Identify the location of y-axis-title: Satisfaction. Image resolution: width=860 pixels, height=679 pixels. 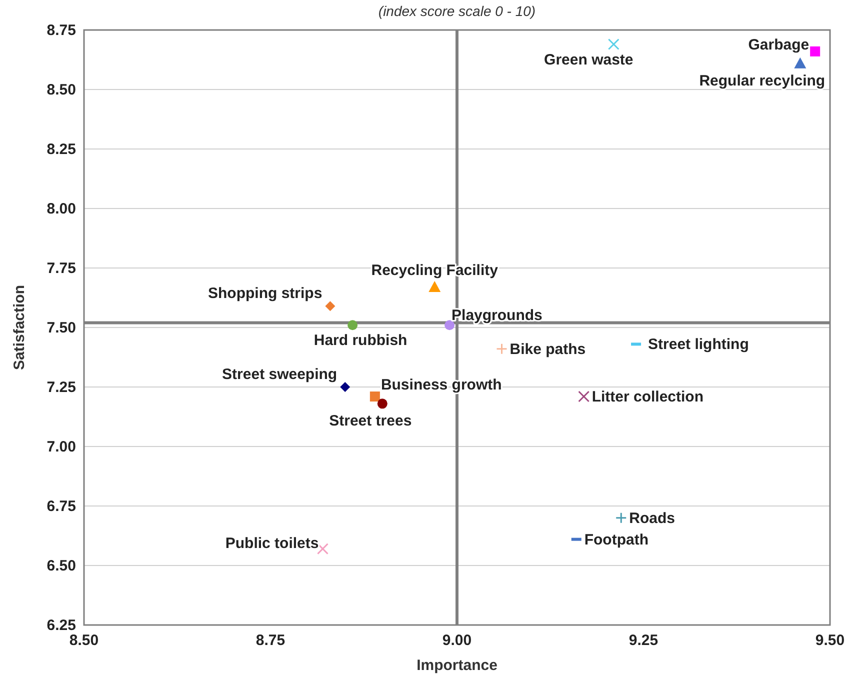
(19, 327).